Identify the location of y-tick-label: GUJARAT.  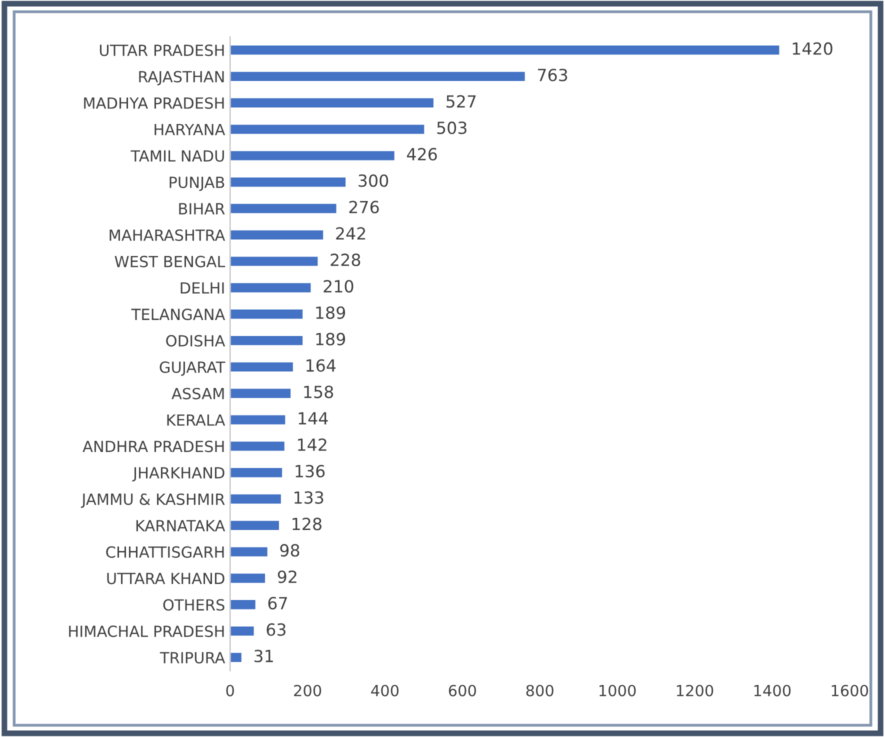
(193, 368).